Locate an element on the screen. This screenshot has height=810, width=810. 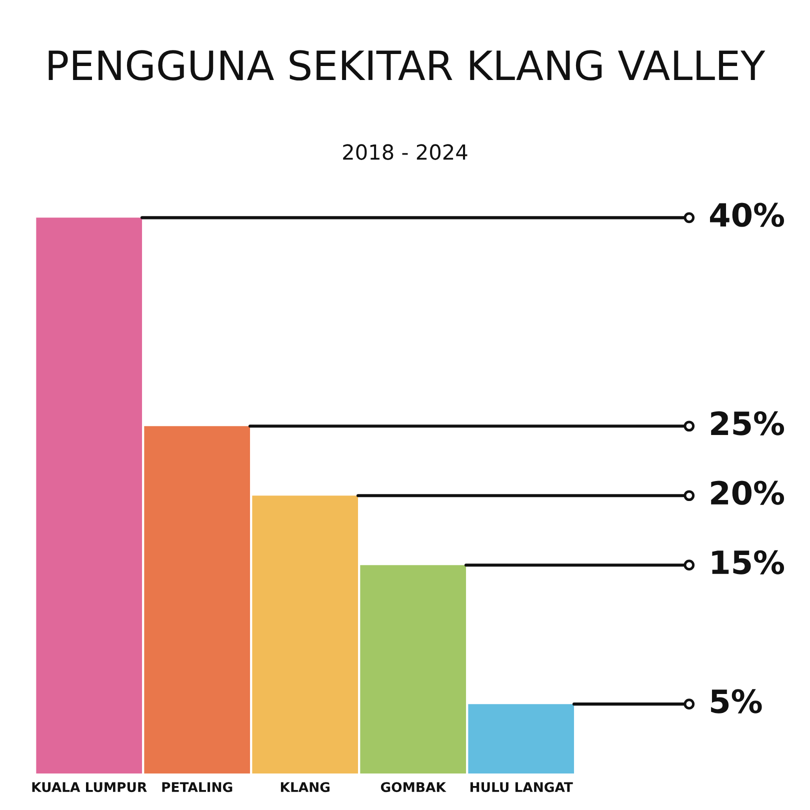
chart-subtitle: 2018 - 2024 is located at coordinates (405, 152).